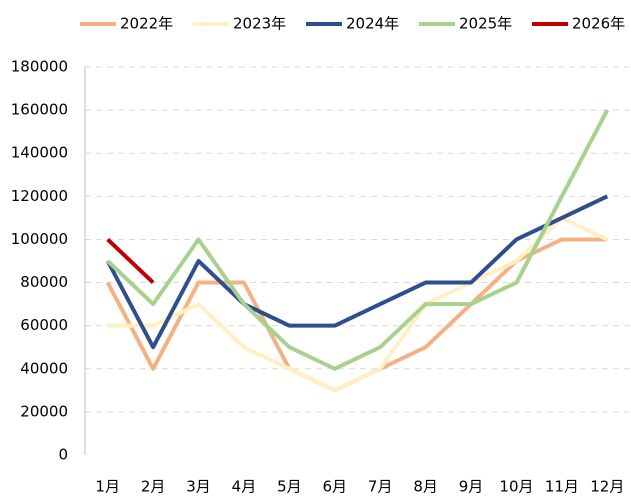 This screenshot has height=496, width=631. What do you see at coordinates (44, 368) in the screenshot?
I see `y-tick-label: 40000` at bounding box center [44, 368].